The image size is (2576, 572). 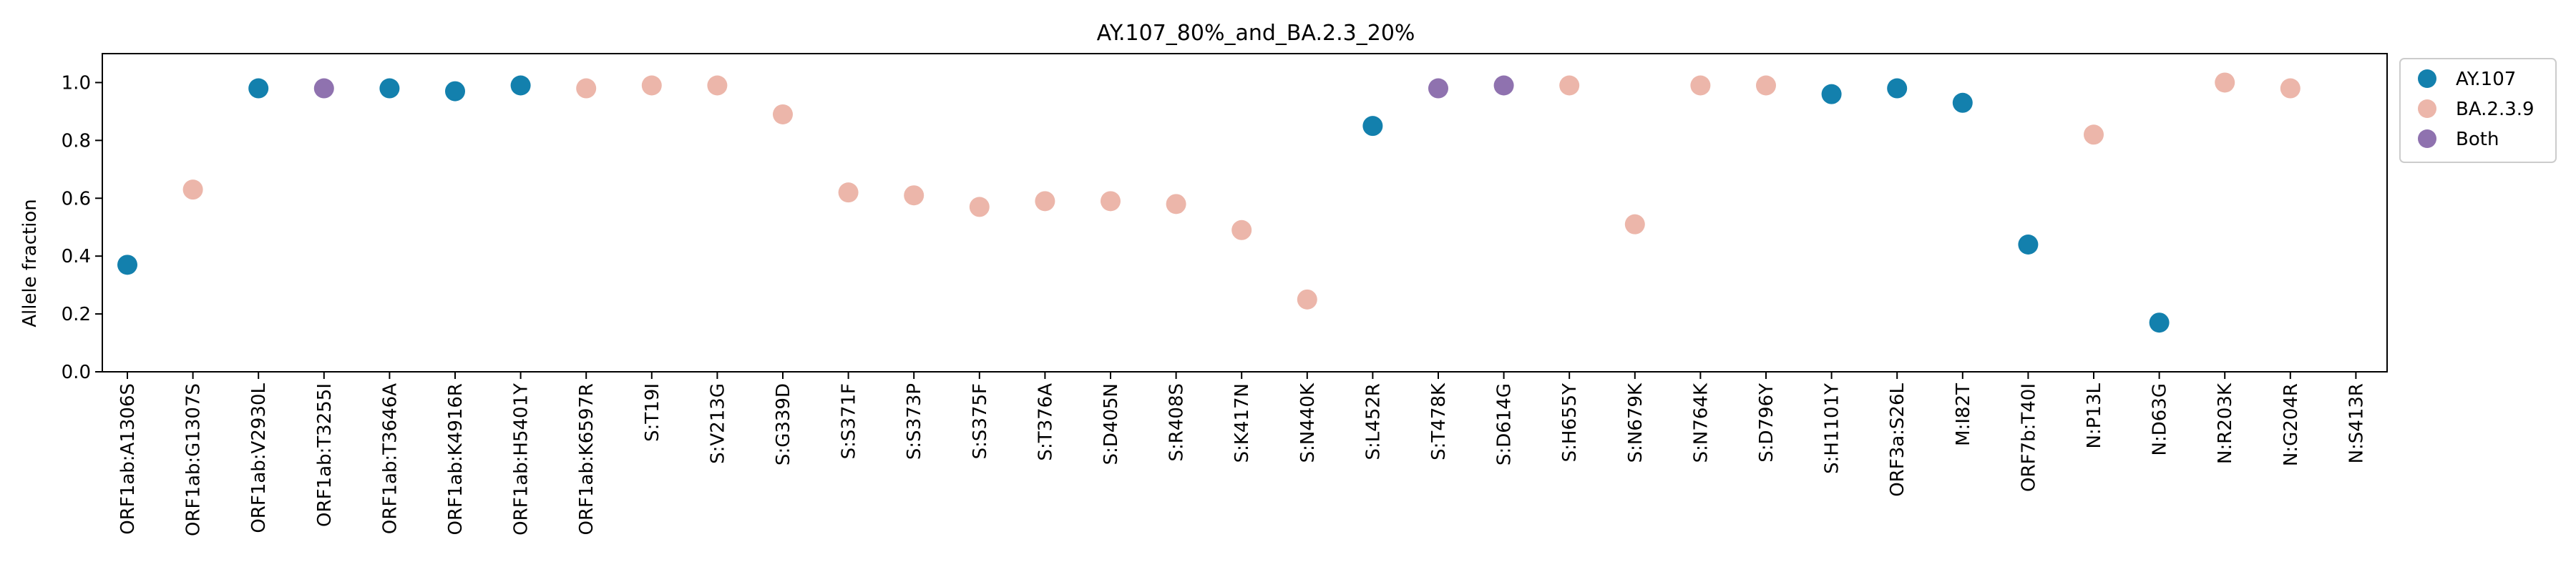 I want to click on x-tick-label: N:R203K, so click(x=2225, y=423).